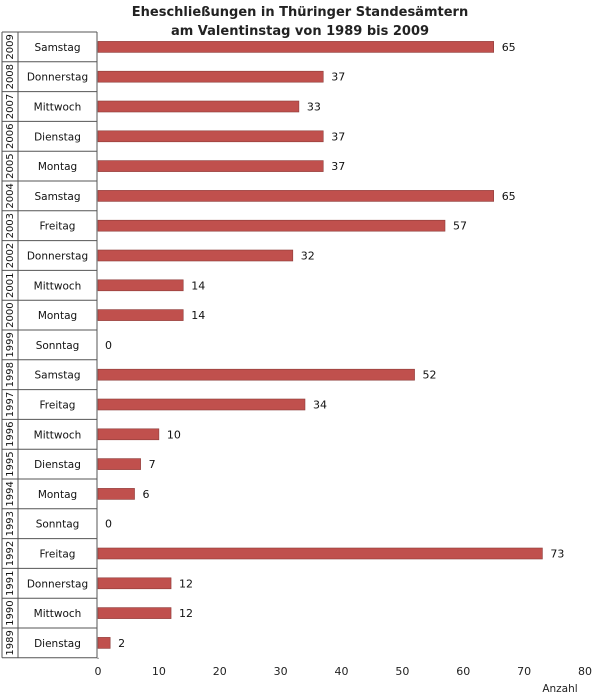 The image size is (599, 696). What do you see at coordinates (10, 434) in the screenshot?
I see `year-label: 1996` at bounding box center [10, 434].